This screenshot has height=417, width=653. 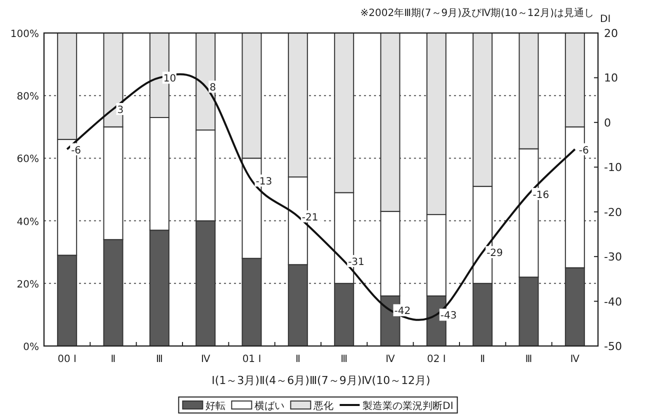 What do you see at coordinates (408, 406) in the screenshot?
I see `legend-label: 製造業の業況判断DI` at bounding box center [408, 406].